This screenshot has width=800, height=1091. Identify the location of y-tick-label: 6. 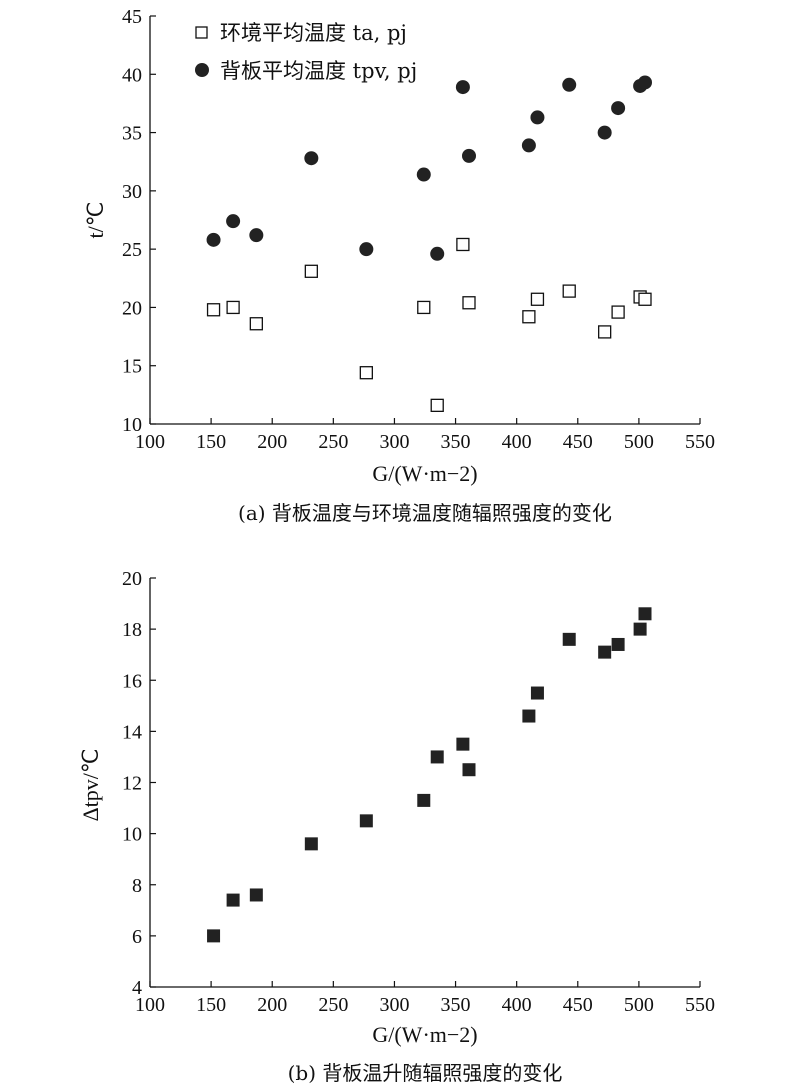
(137, 937).